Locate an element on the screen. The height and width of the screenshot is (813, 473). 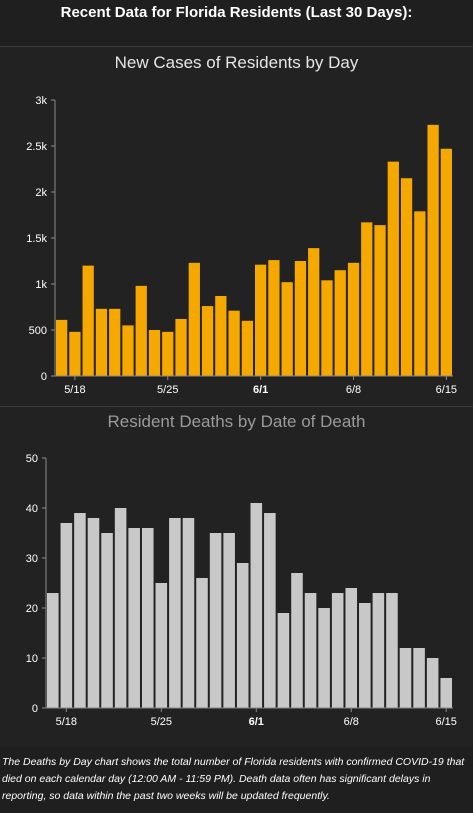
y-tick-label: 1.5k is located at coordinates (36, 239).